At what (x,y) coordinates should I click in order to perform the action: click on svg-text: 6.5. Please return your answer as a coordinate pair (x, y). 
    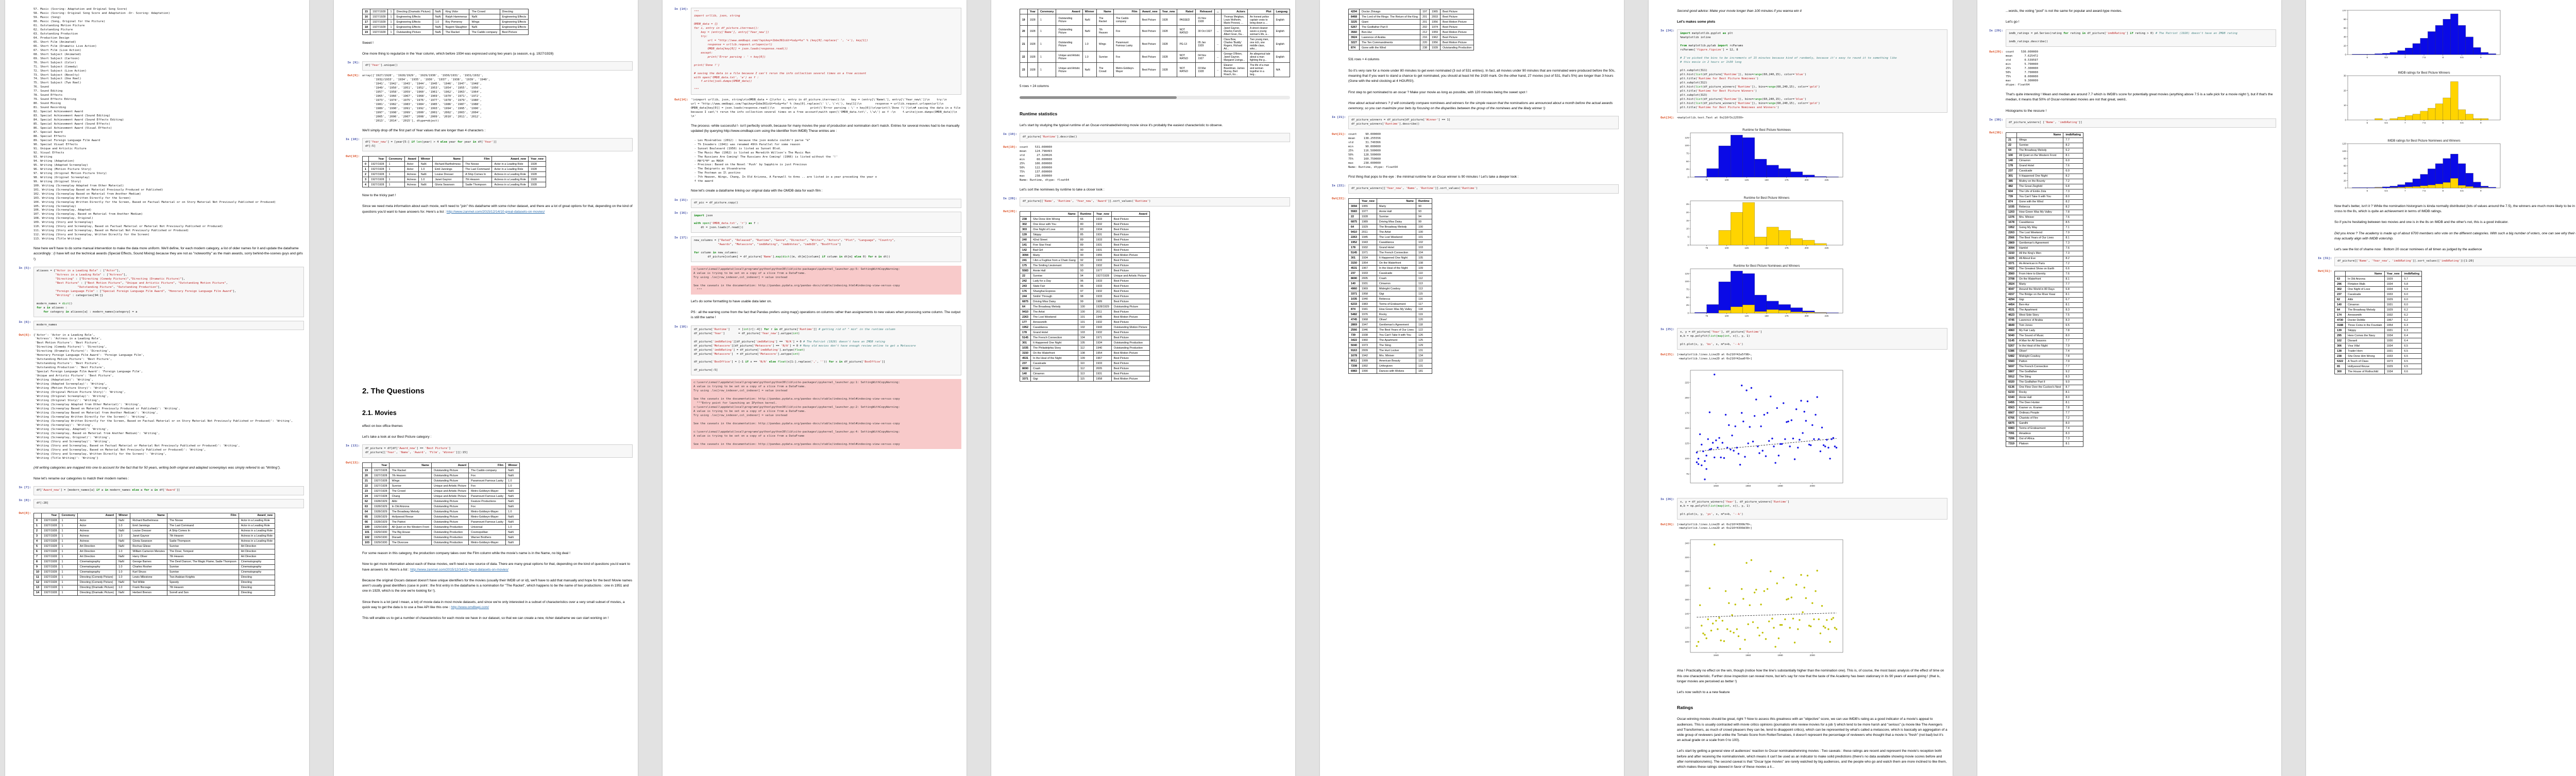
    Looking at the image, I should click on (2386, 123).